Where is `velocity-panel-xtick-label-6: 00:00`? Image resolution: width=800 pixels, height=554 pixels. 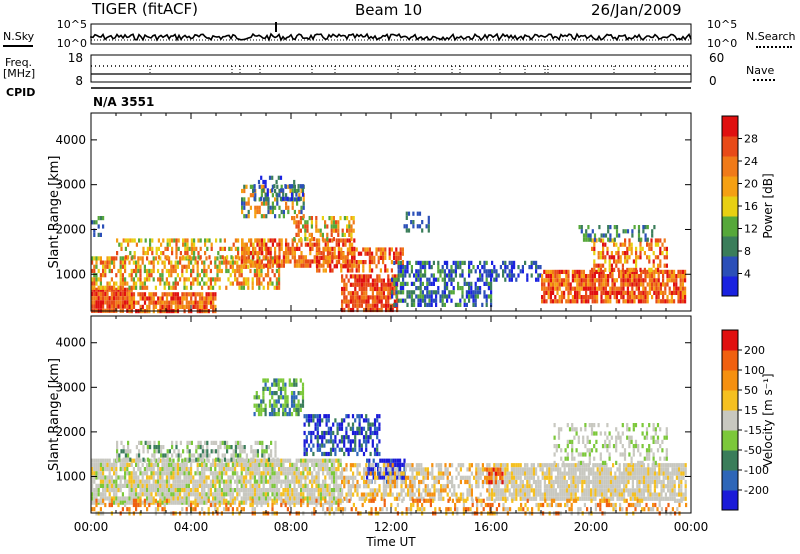
velocity-panel-xtick-label-6: 00:00 is located at coordinates (691, 527).